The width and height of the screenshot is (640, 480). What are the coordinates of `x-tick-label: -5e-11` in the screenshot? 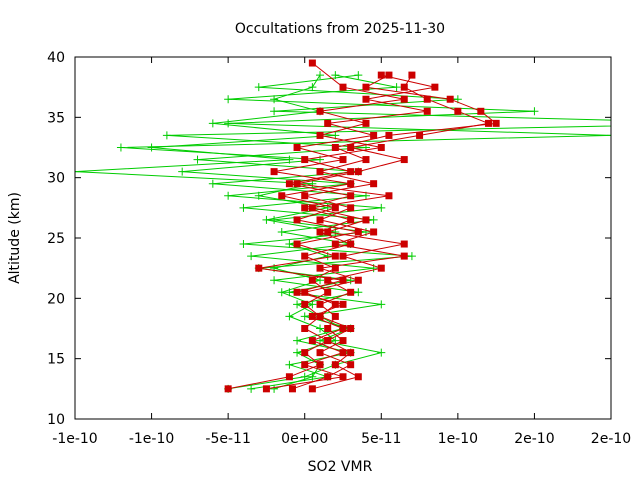 It's located at (227, 439).